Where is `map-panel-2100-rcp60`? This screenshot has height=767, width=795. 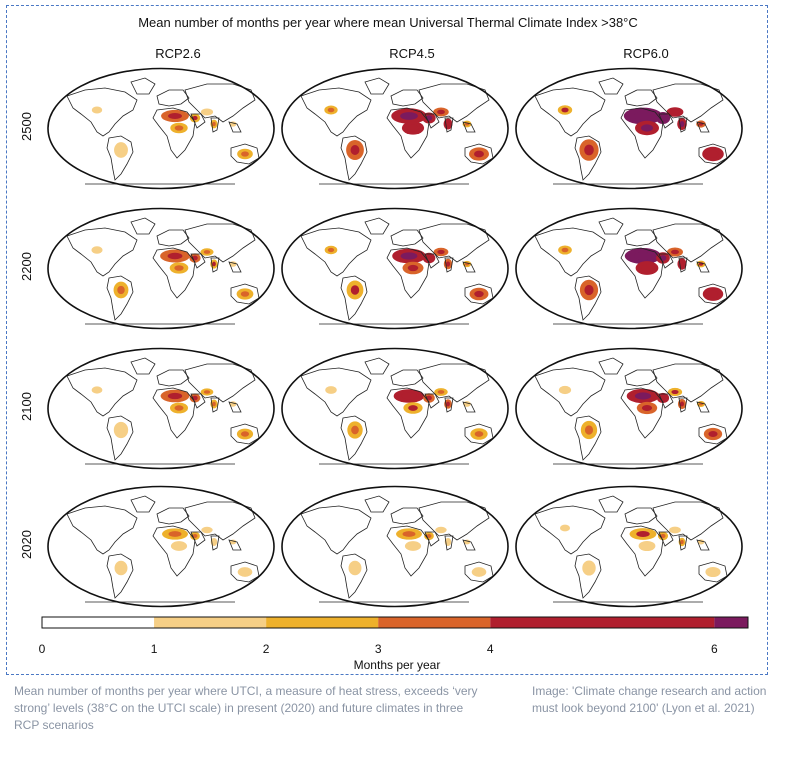
map-panel-2100-rcp60 is located at coordinates (629, 408).